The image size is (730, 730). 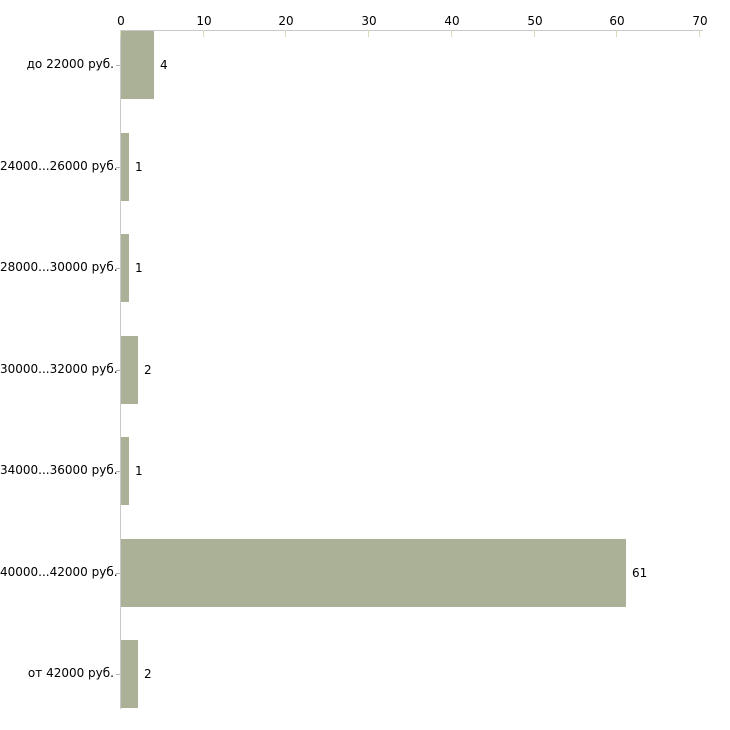 What do you see at coordinates (70, 673) in the screenshot?
I see `category-label: от 42000 руб.` at bounding box center [70, 673].